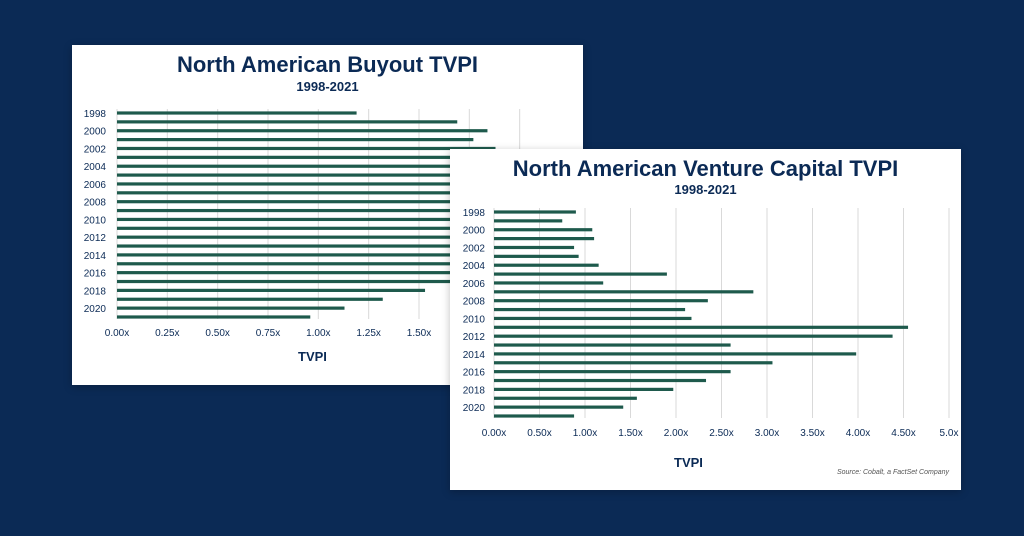 The width and height of the screenshot is (1024, 536). Describe the element at coordinates (949, 433) in the screenshot. I see `x-tick-label: 5.0x` at that location.